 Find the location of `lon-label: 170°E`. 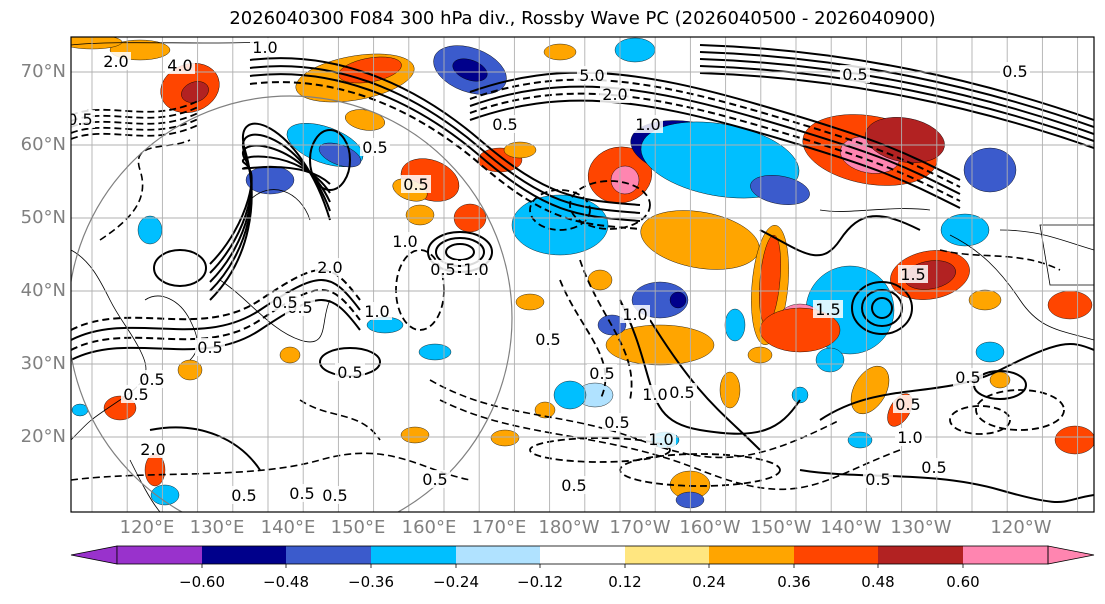

lon-label: 170°E is located at coordinates (499, 527).